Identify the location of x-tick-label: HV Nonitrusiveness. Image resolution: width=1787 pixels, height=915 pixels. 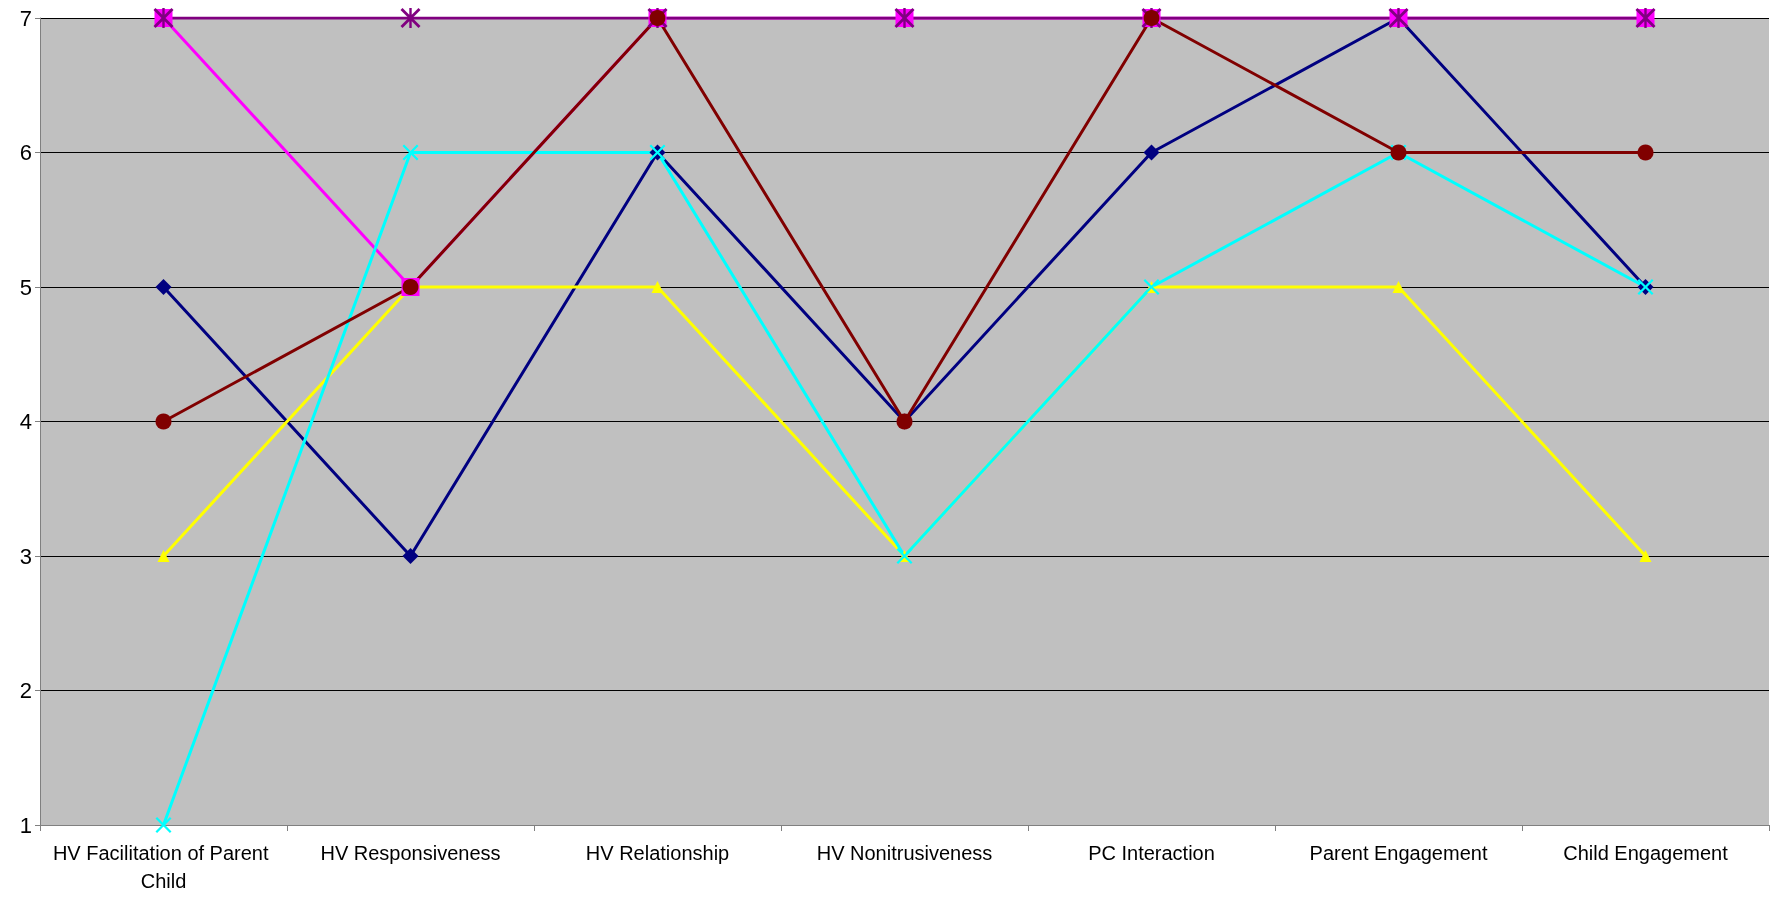
(904, 853).